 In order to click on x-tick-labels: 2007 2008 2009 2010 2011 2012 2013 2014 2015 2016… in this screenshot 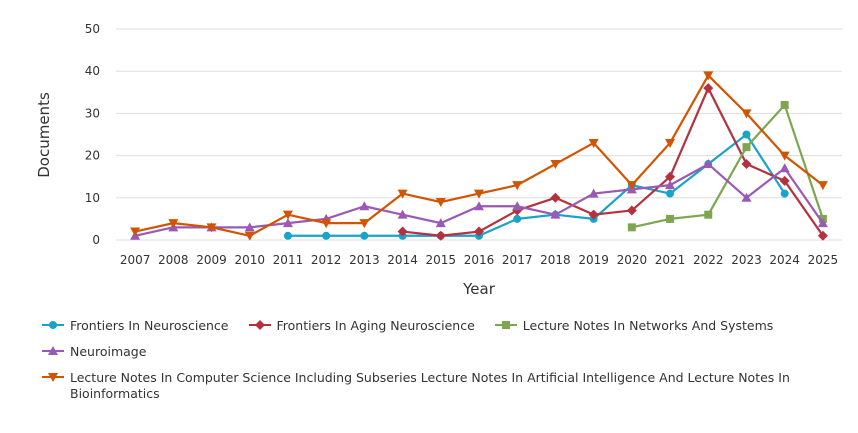, I will do `click(479, 260)`.